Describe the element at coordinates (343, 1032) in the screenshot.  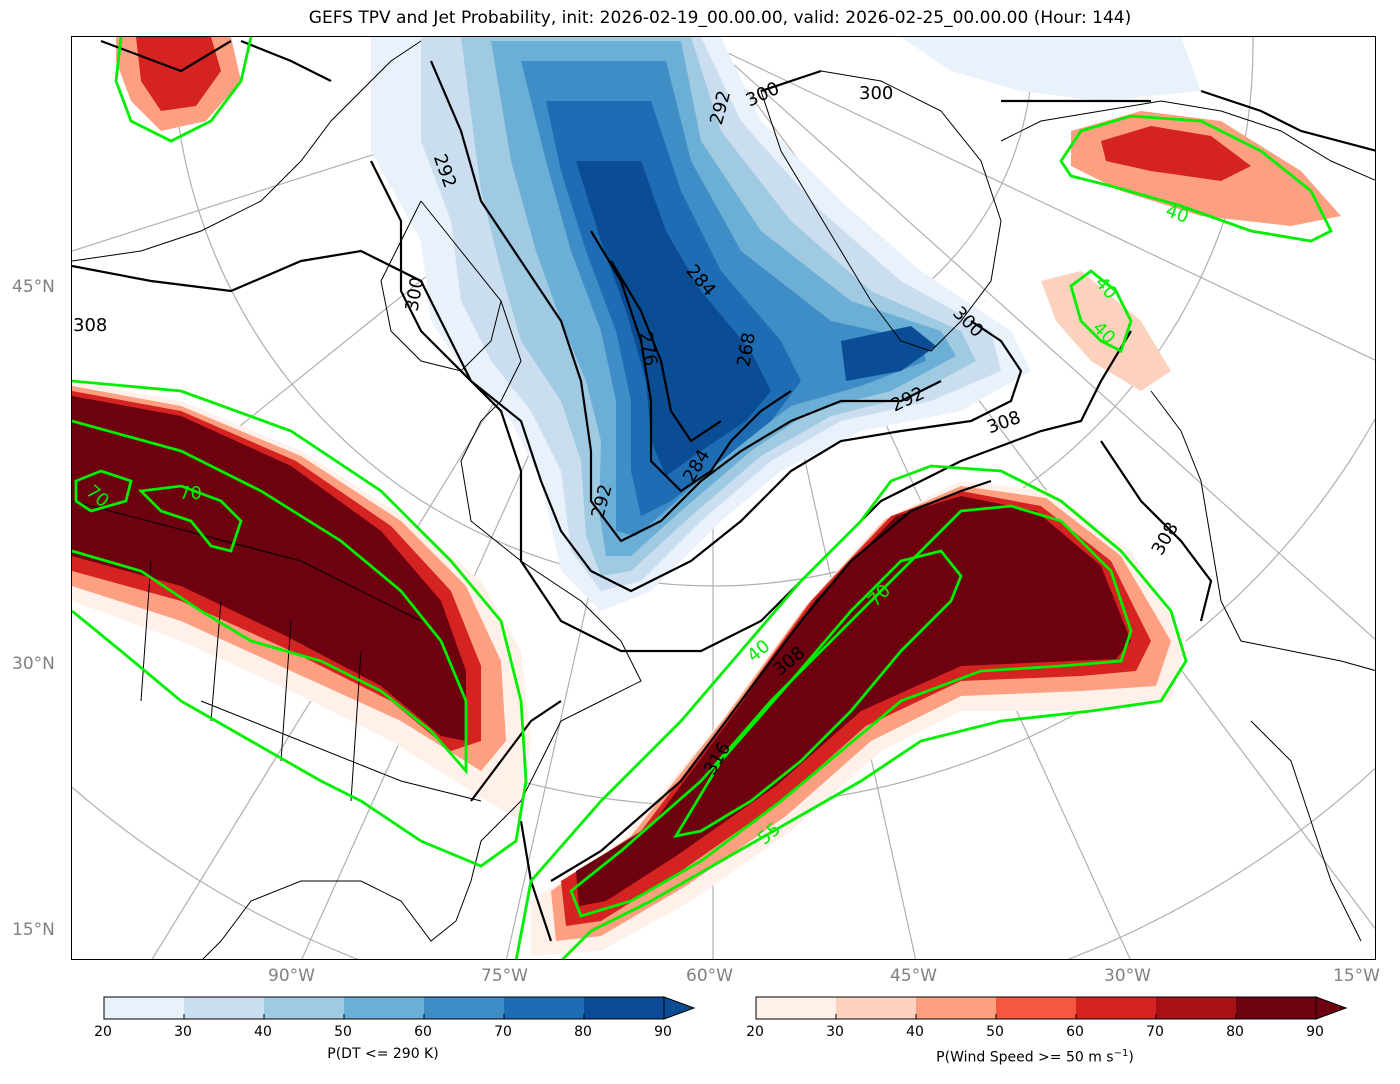
I see `tpv-tick: 50` at that location.